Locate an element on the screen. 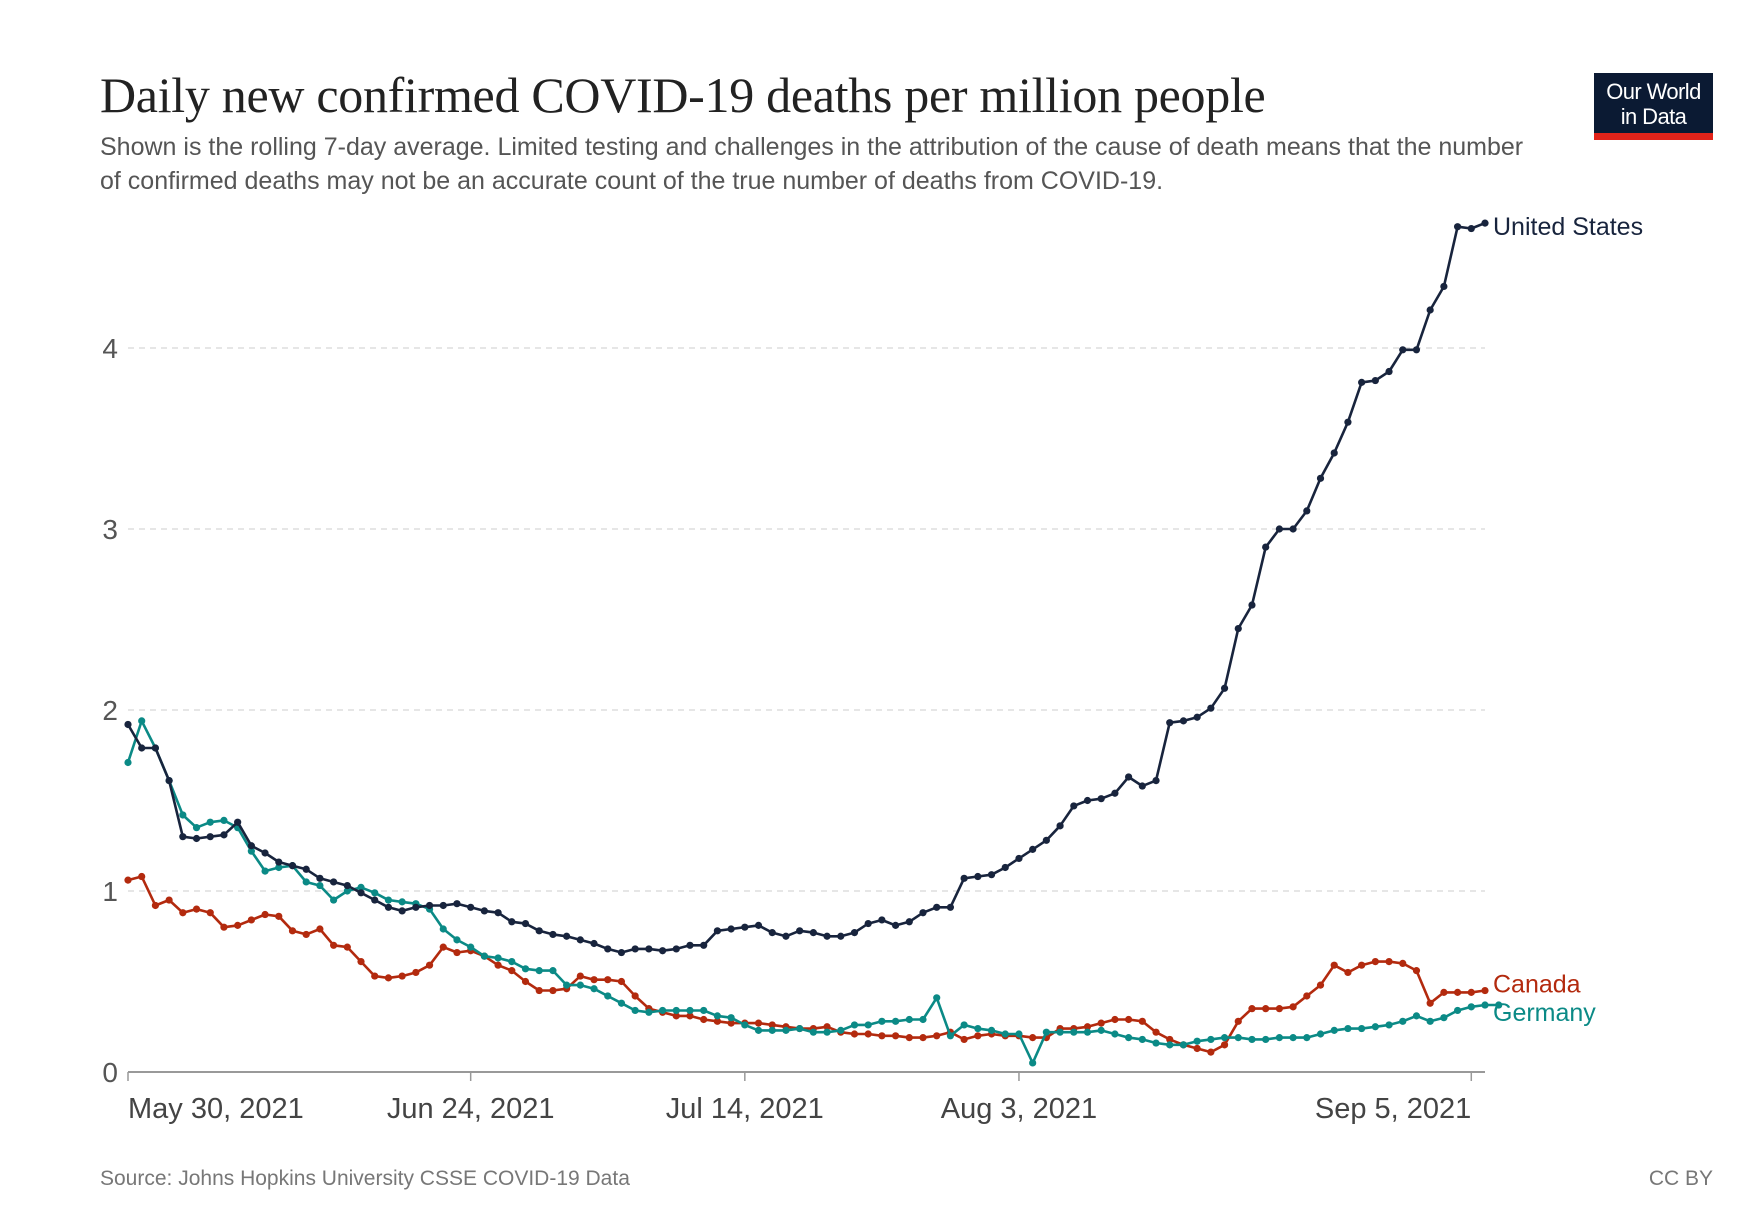  license-link: CC BY is located at coordinates (1680, 1178).